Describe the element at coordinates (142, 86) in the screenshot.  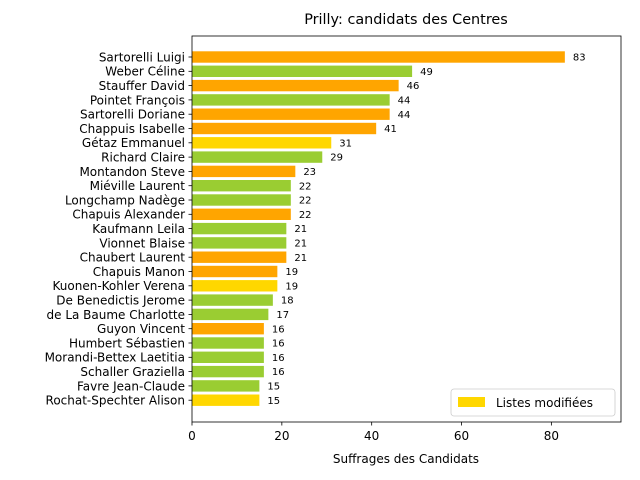
I see `y-tick-label: Stauffer David` at that location.